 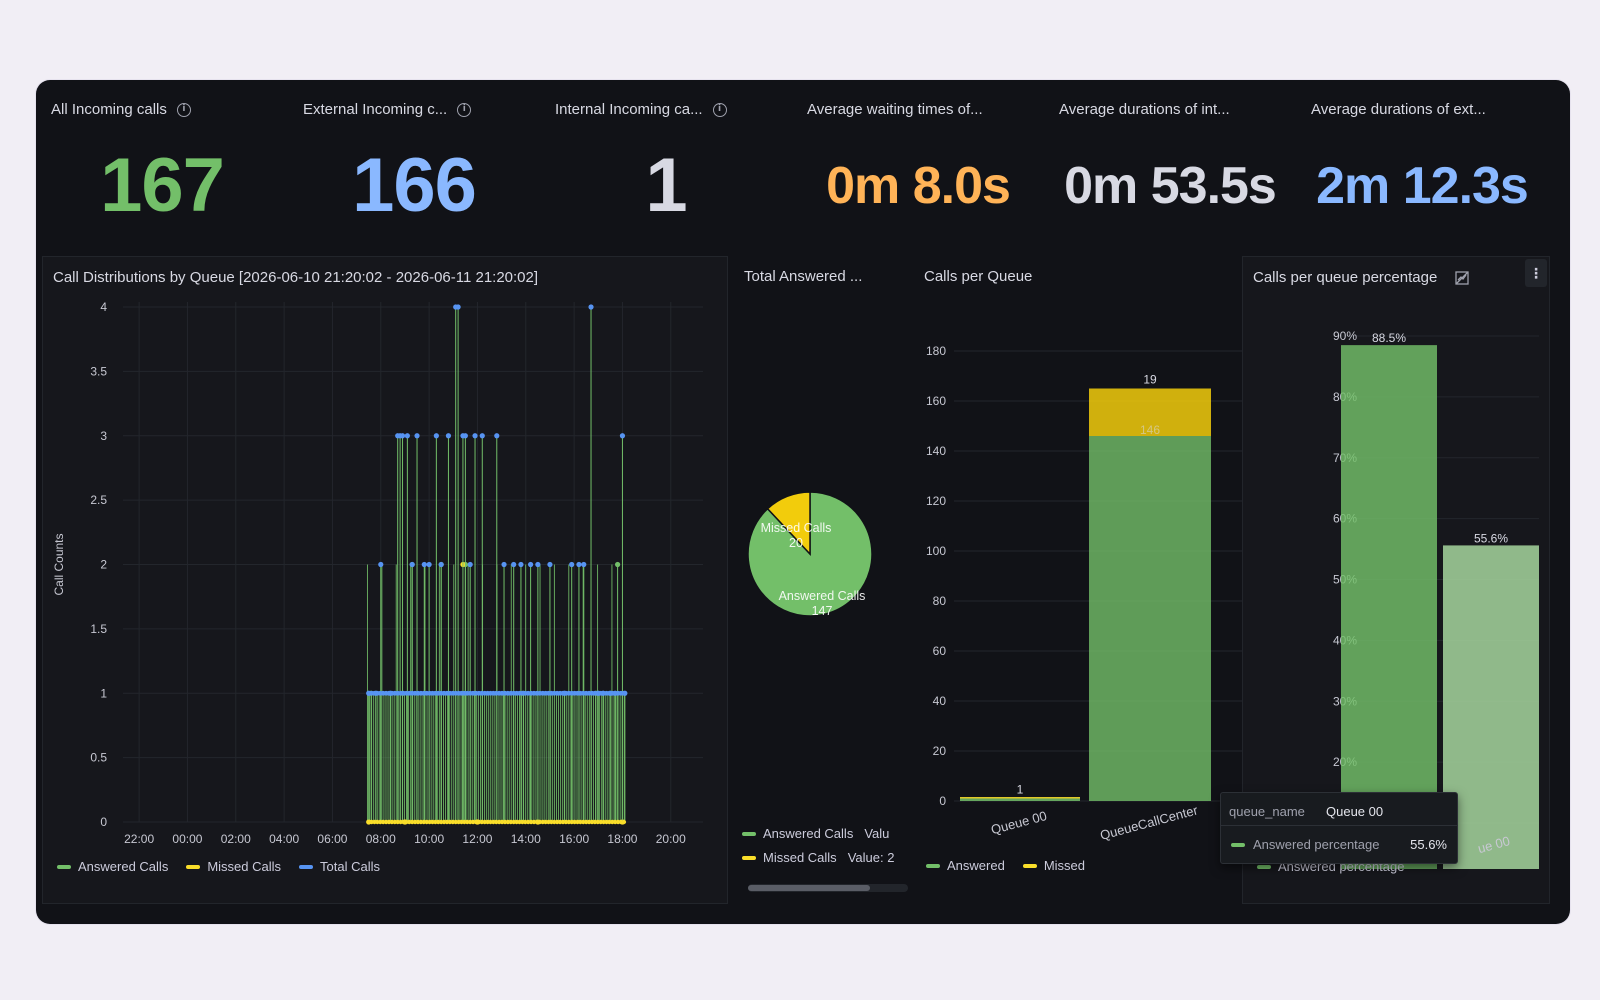 I want to click on tooltip-divider, so click(x=1339, y=825).